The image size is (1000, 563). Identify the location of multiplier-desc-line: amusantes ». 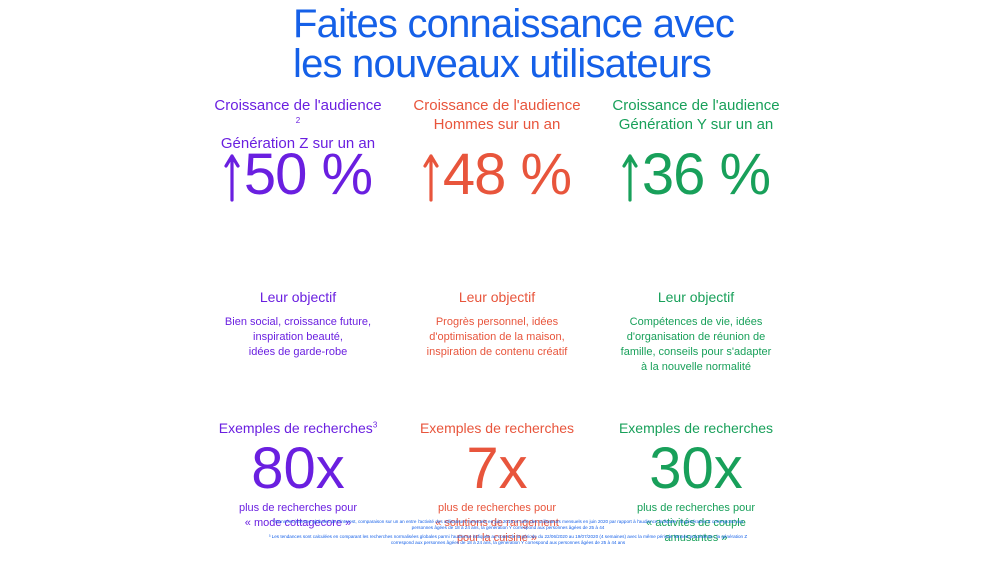
(696, 538).